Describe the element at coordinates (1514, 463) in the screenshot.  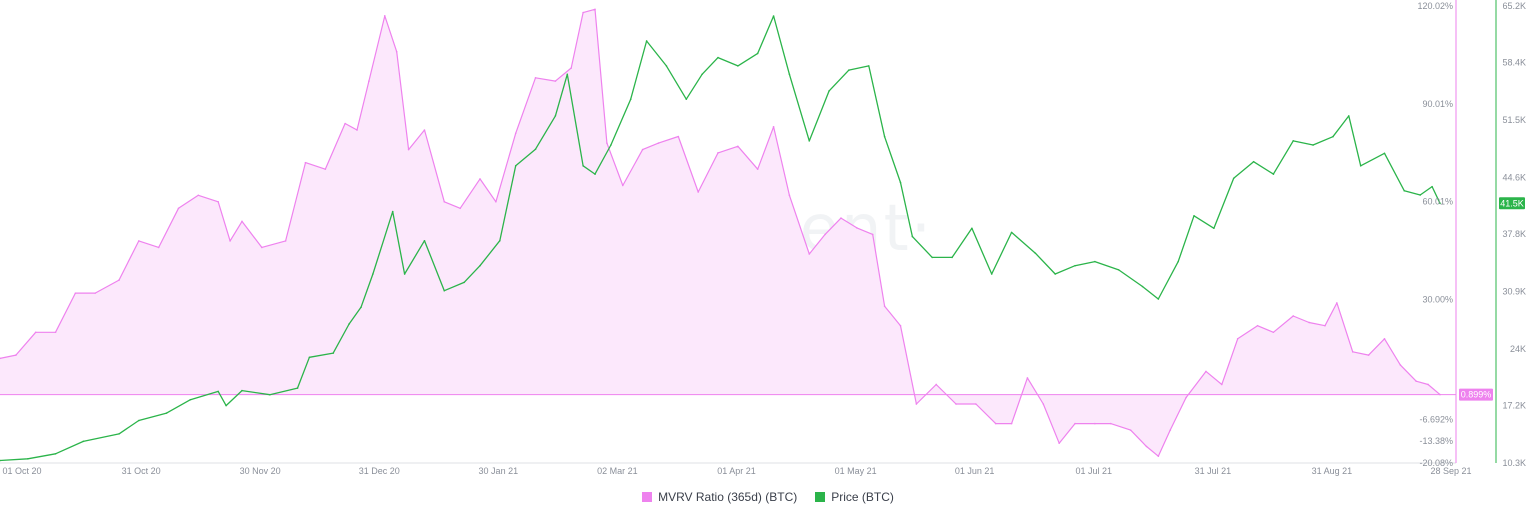
I see `right-tick-label: 10.3K` at that location.